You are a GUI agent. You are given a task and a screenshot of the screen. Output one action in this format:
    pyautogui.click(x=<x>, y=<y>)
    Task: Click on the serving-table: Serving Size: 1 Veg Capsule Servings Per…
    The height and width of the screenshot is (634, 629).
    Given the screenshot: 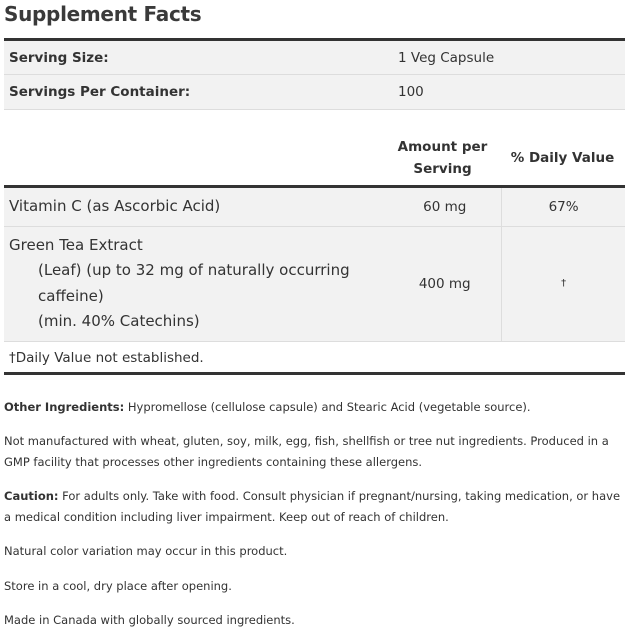 What is the action you would take?
    pyautogui.click(x=314, y=74)
    